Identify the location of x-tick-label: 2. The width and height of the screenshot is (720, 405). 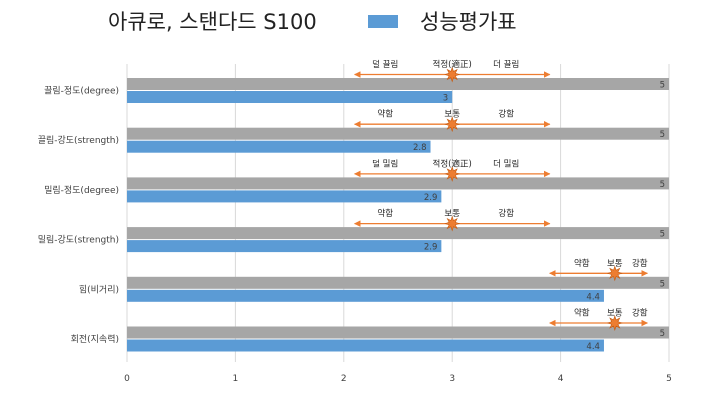
(344, 379).